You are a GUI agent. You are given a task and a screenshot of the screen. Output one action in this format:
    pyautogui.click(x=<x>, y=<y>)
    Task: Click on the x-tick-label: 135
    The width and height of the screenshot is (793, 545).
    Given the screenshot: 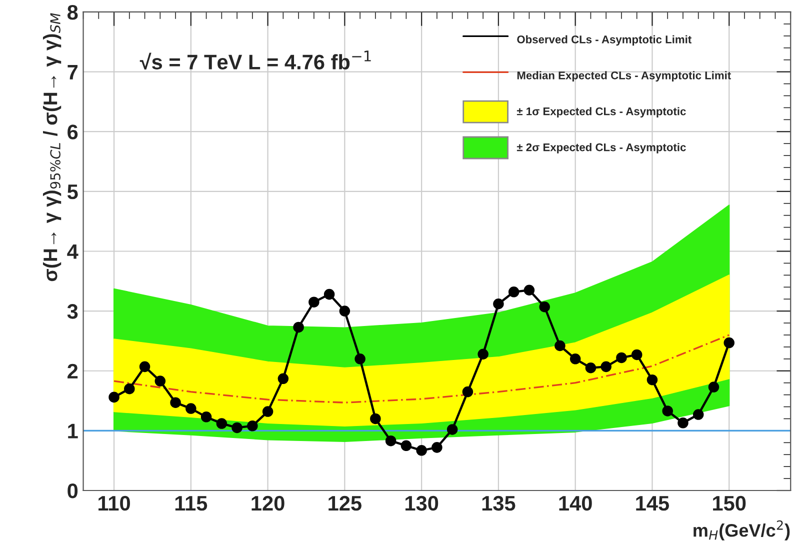 What is the action you would take?
    pyautogui.click(x=499, y=503)
    